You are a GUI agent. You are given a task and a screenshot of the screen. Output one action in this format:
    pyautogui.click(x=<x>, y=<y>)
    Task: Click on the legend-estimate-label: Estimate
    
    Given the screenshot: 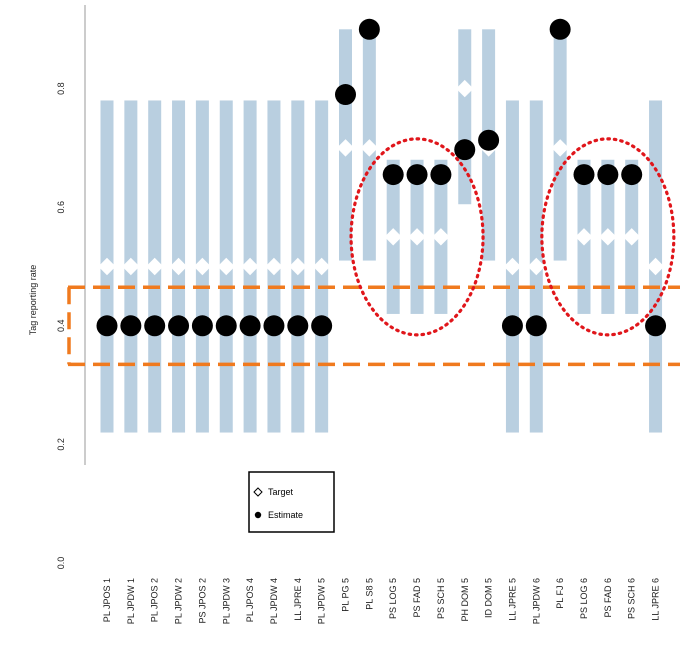 What is the action you would take?
    pyautogui.click(x=285, y=515)
    